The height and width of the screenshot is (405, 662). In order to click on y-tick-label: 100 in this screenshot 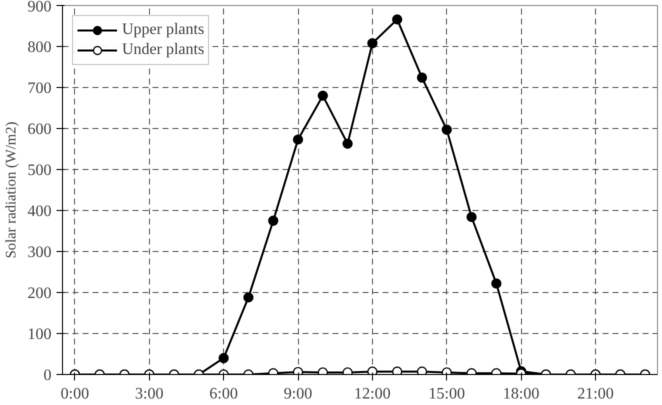, I will do `click(40, 334)`.